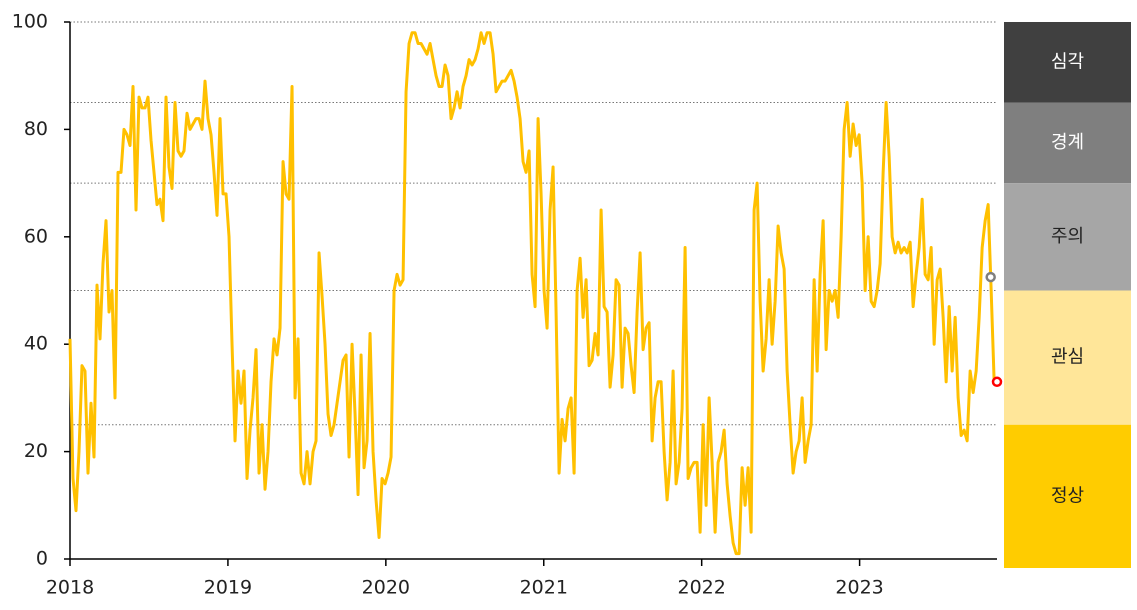 This screenshot has width=1137, height=610. I want to click on x-tick-label: 2021, so click(544, 588).